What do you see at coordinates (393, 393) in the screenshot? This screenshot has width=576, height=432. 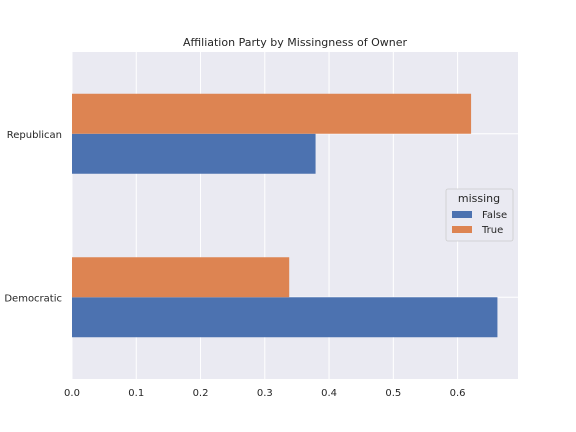 I see `x-tick-label: 0.5` at bounding box center [393, 393].